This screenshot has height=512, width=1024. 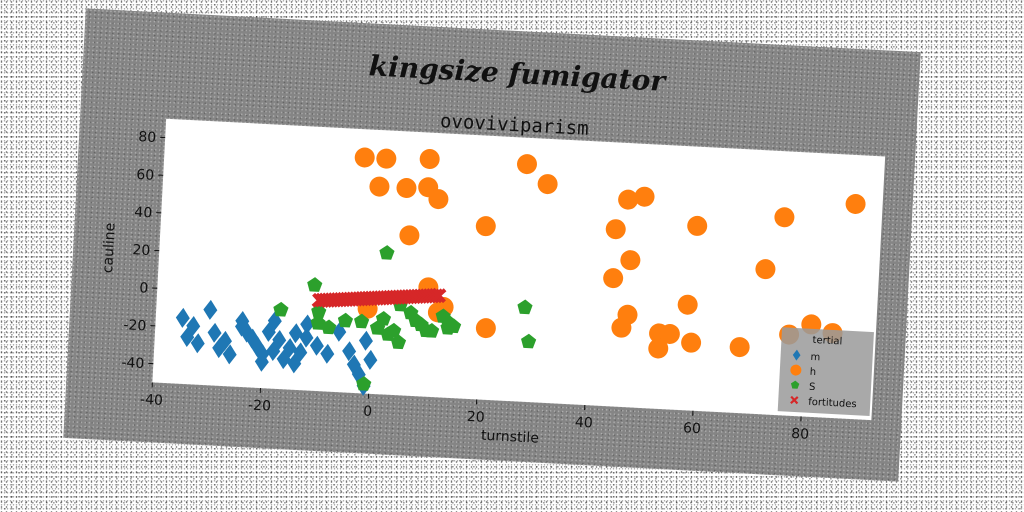 What do you see at coordinates (584, 423) in the screenshot?
I see `x-tick-label: 40` at bounding box center [584, 423].